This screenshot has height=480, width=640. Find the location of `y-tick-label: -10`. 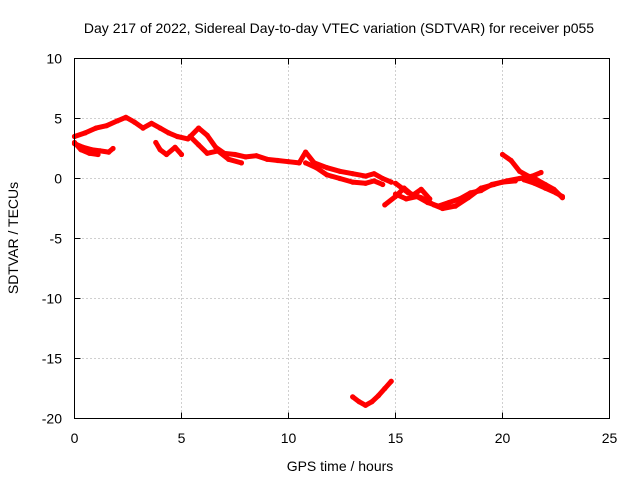

y-tick-label: -10 is located at coordinates (52, 299).